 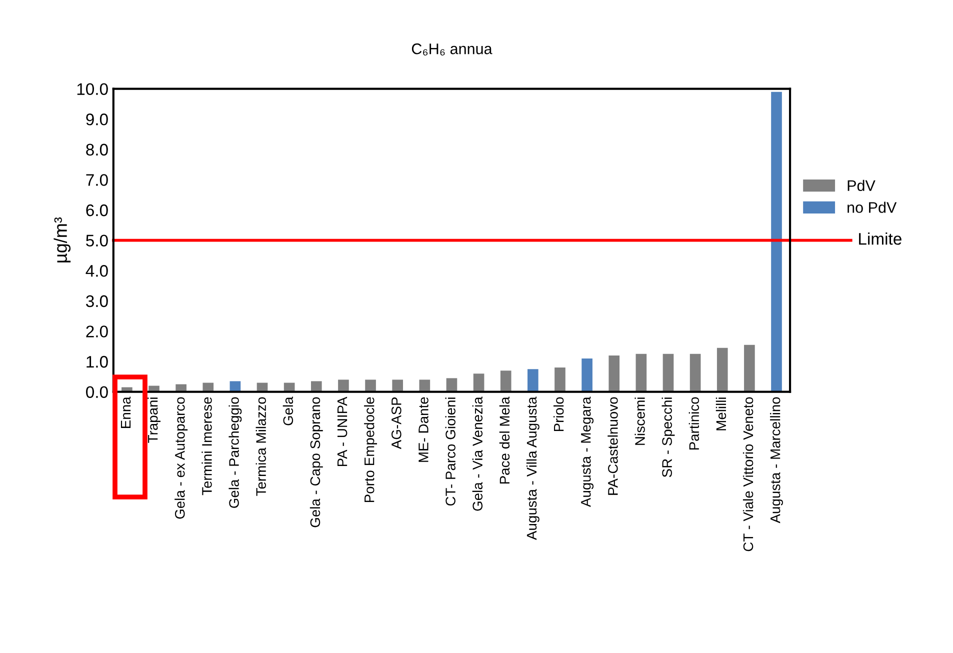 What do you see at coordinates (207, 446) in the screenshot?
I see `x-tick-label: Termini Imerese` at bounding box center [207, 446].